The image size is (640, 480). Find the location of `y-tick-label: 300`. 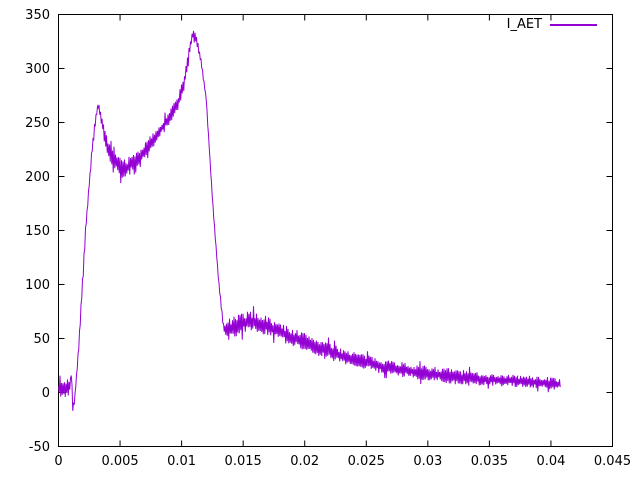

y-tick-label: 300 is located at coordinates (37, 69).